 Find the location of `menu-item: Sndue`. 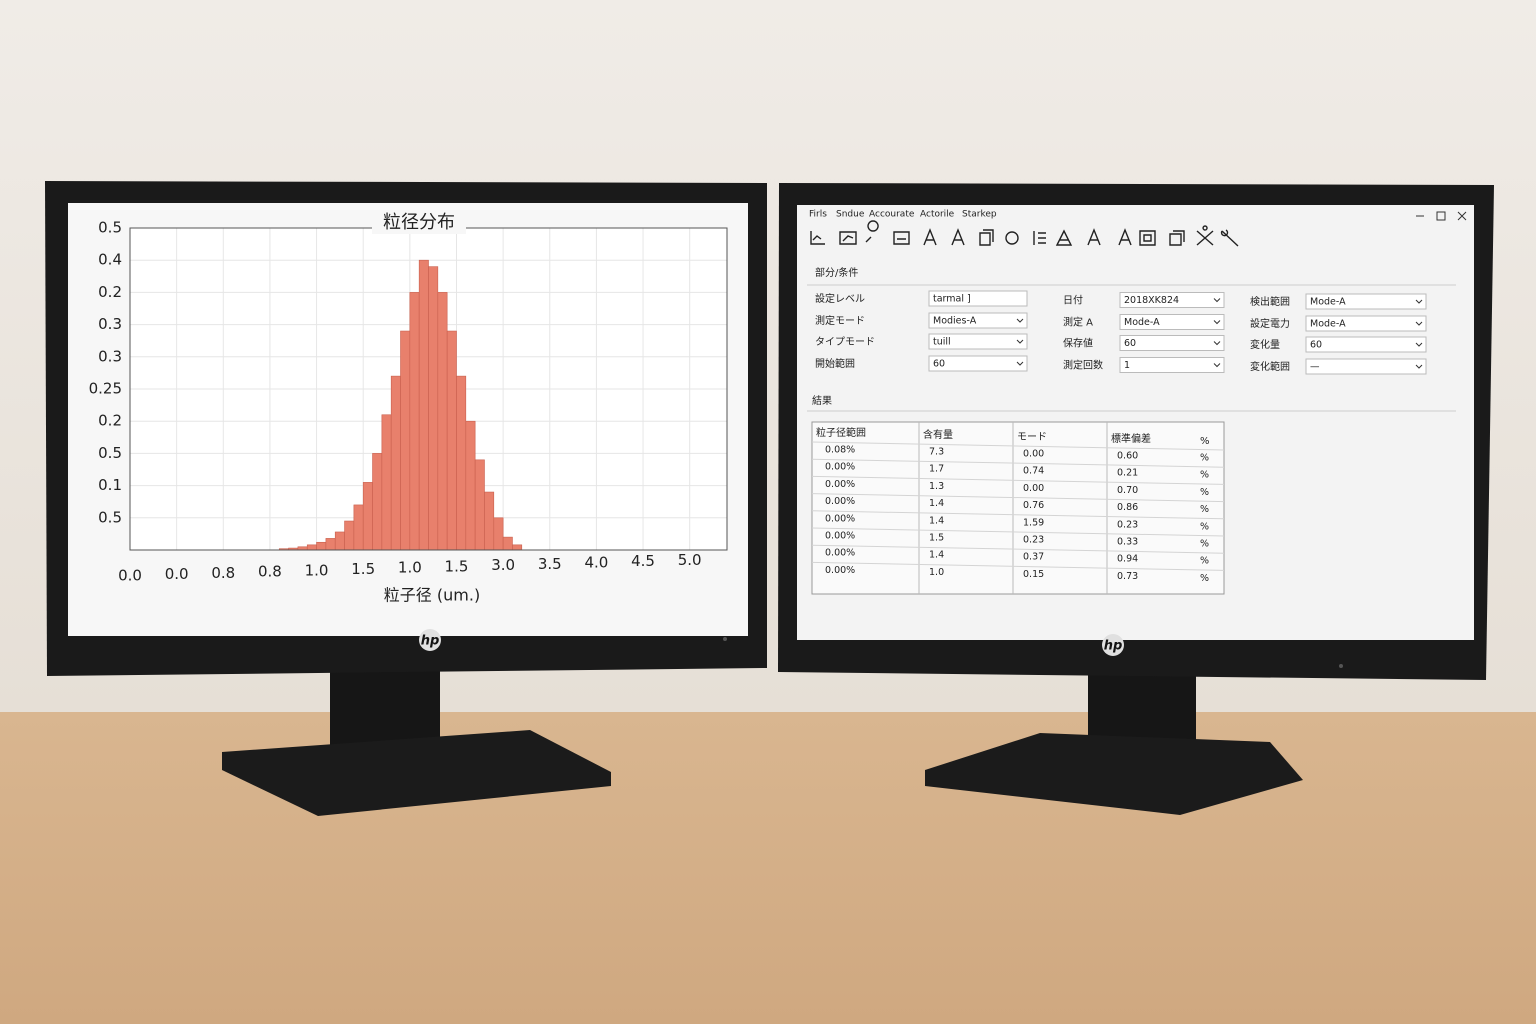

menu-item: Sndue is located at coordinates (850, 215).